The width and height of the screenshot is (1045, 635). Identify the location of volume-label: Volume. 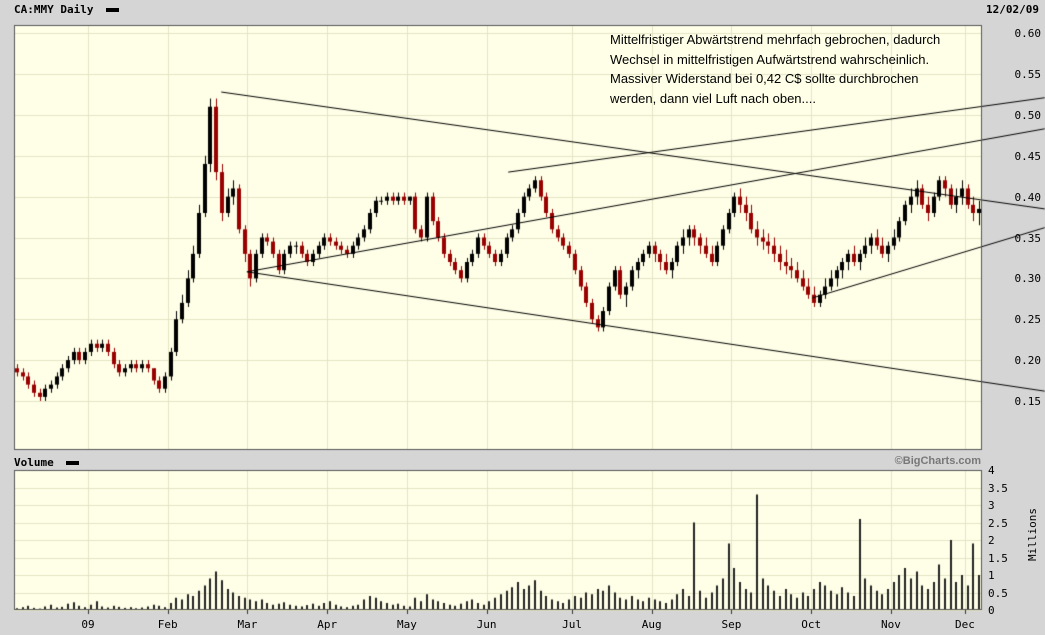
(34, 462).